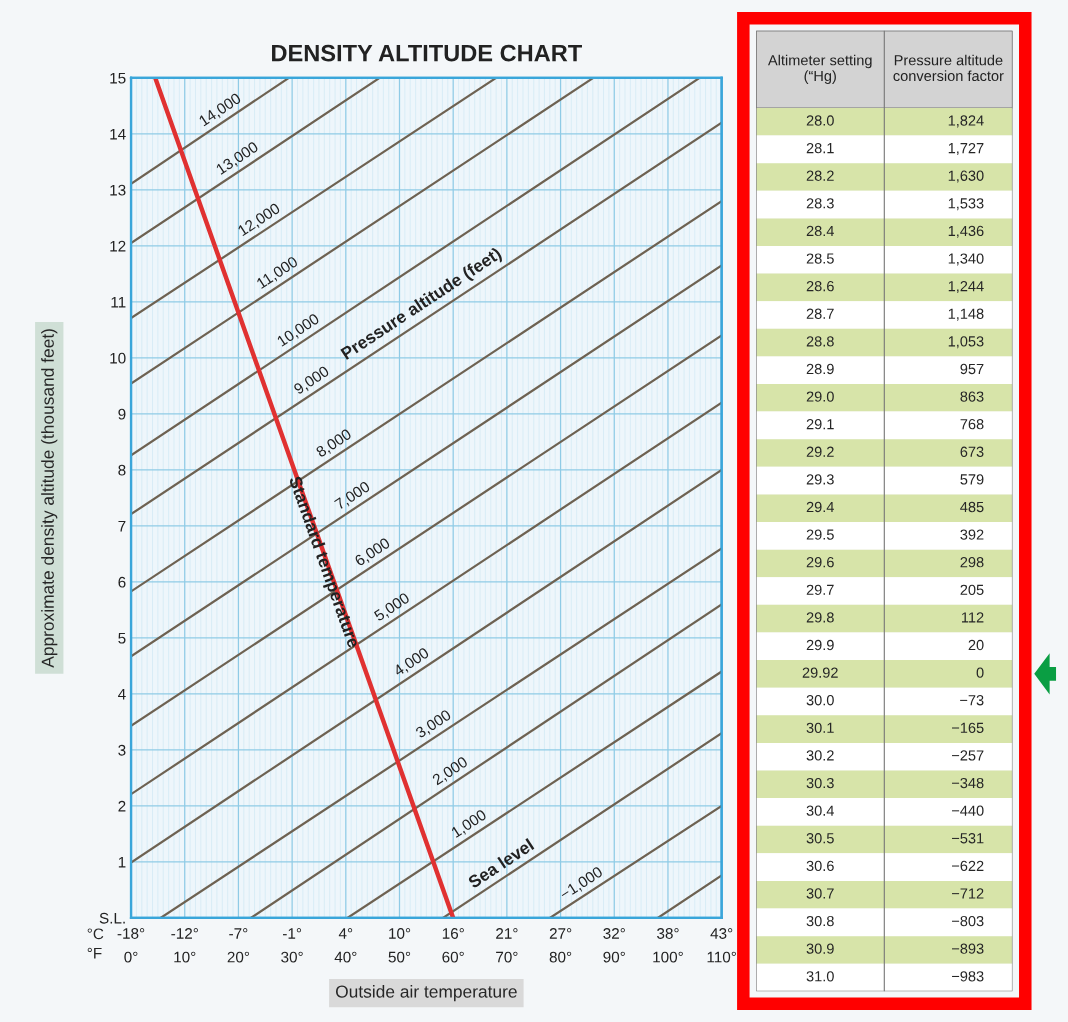 Image resolution: width=1068 pixels, height=1022 pixels. What do you see at coordinates (972, 534) in the screenshot?
I see `data-label: 392` at bounding box center [972, 534].